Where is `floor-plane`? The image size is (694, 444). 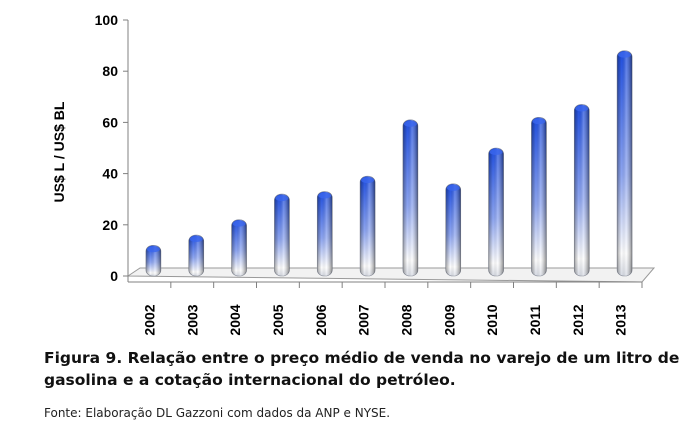
floor-plane is located at coordinates (391, 275).